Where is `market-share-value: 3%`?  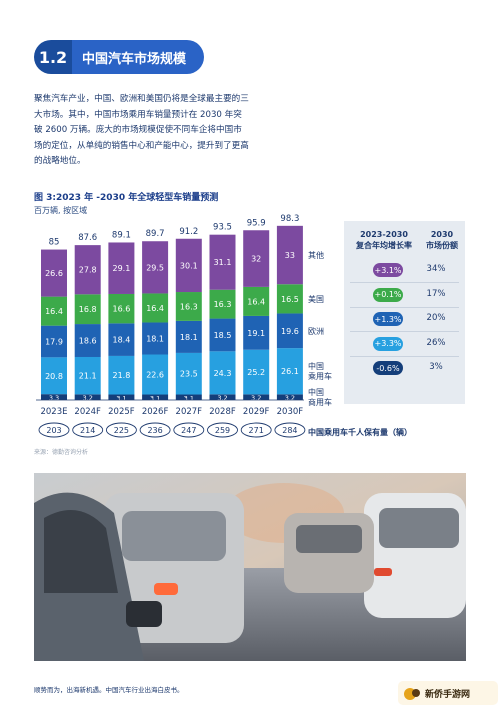
market-share-value: 3% is located at coordinates (436, 367).